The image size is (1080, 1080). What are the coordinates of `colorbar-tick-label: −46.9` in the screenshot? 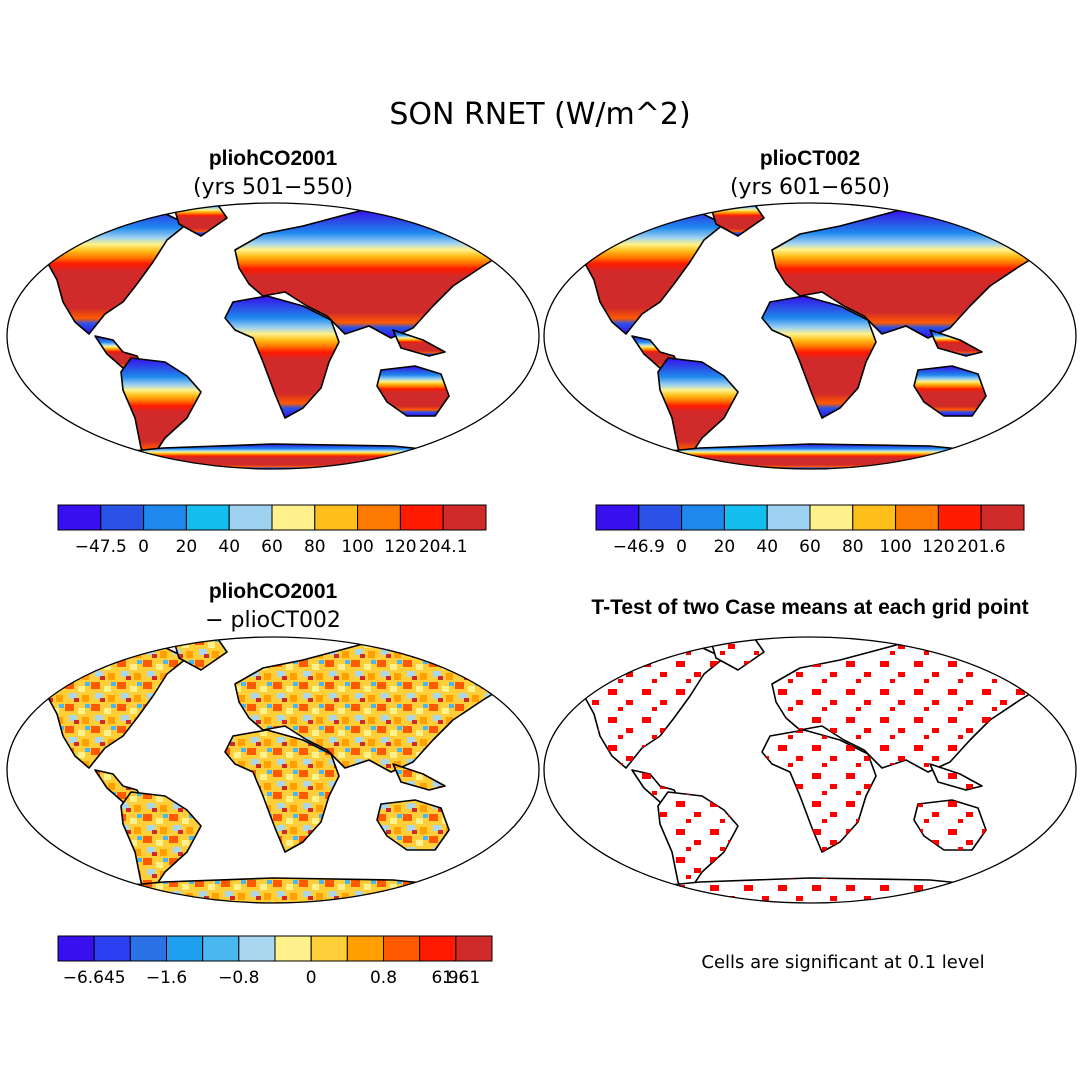 It's located at (639, 547).